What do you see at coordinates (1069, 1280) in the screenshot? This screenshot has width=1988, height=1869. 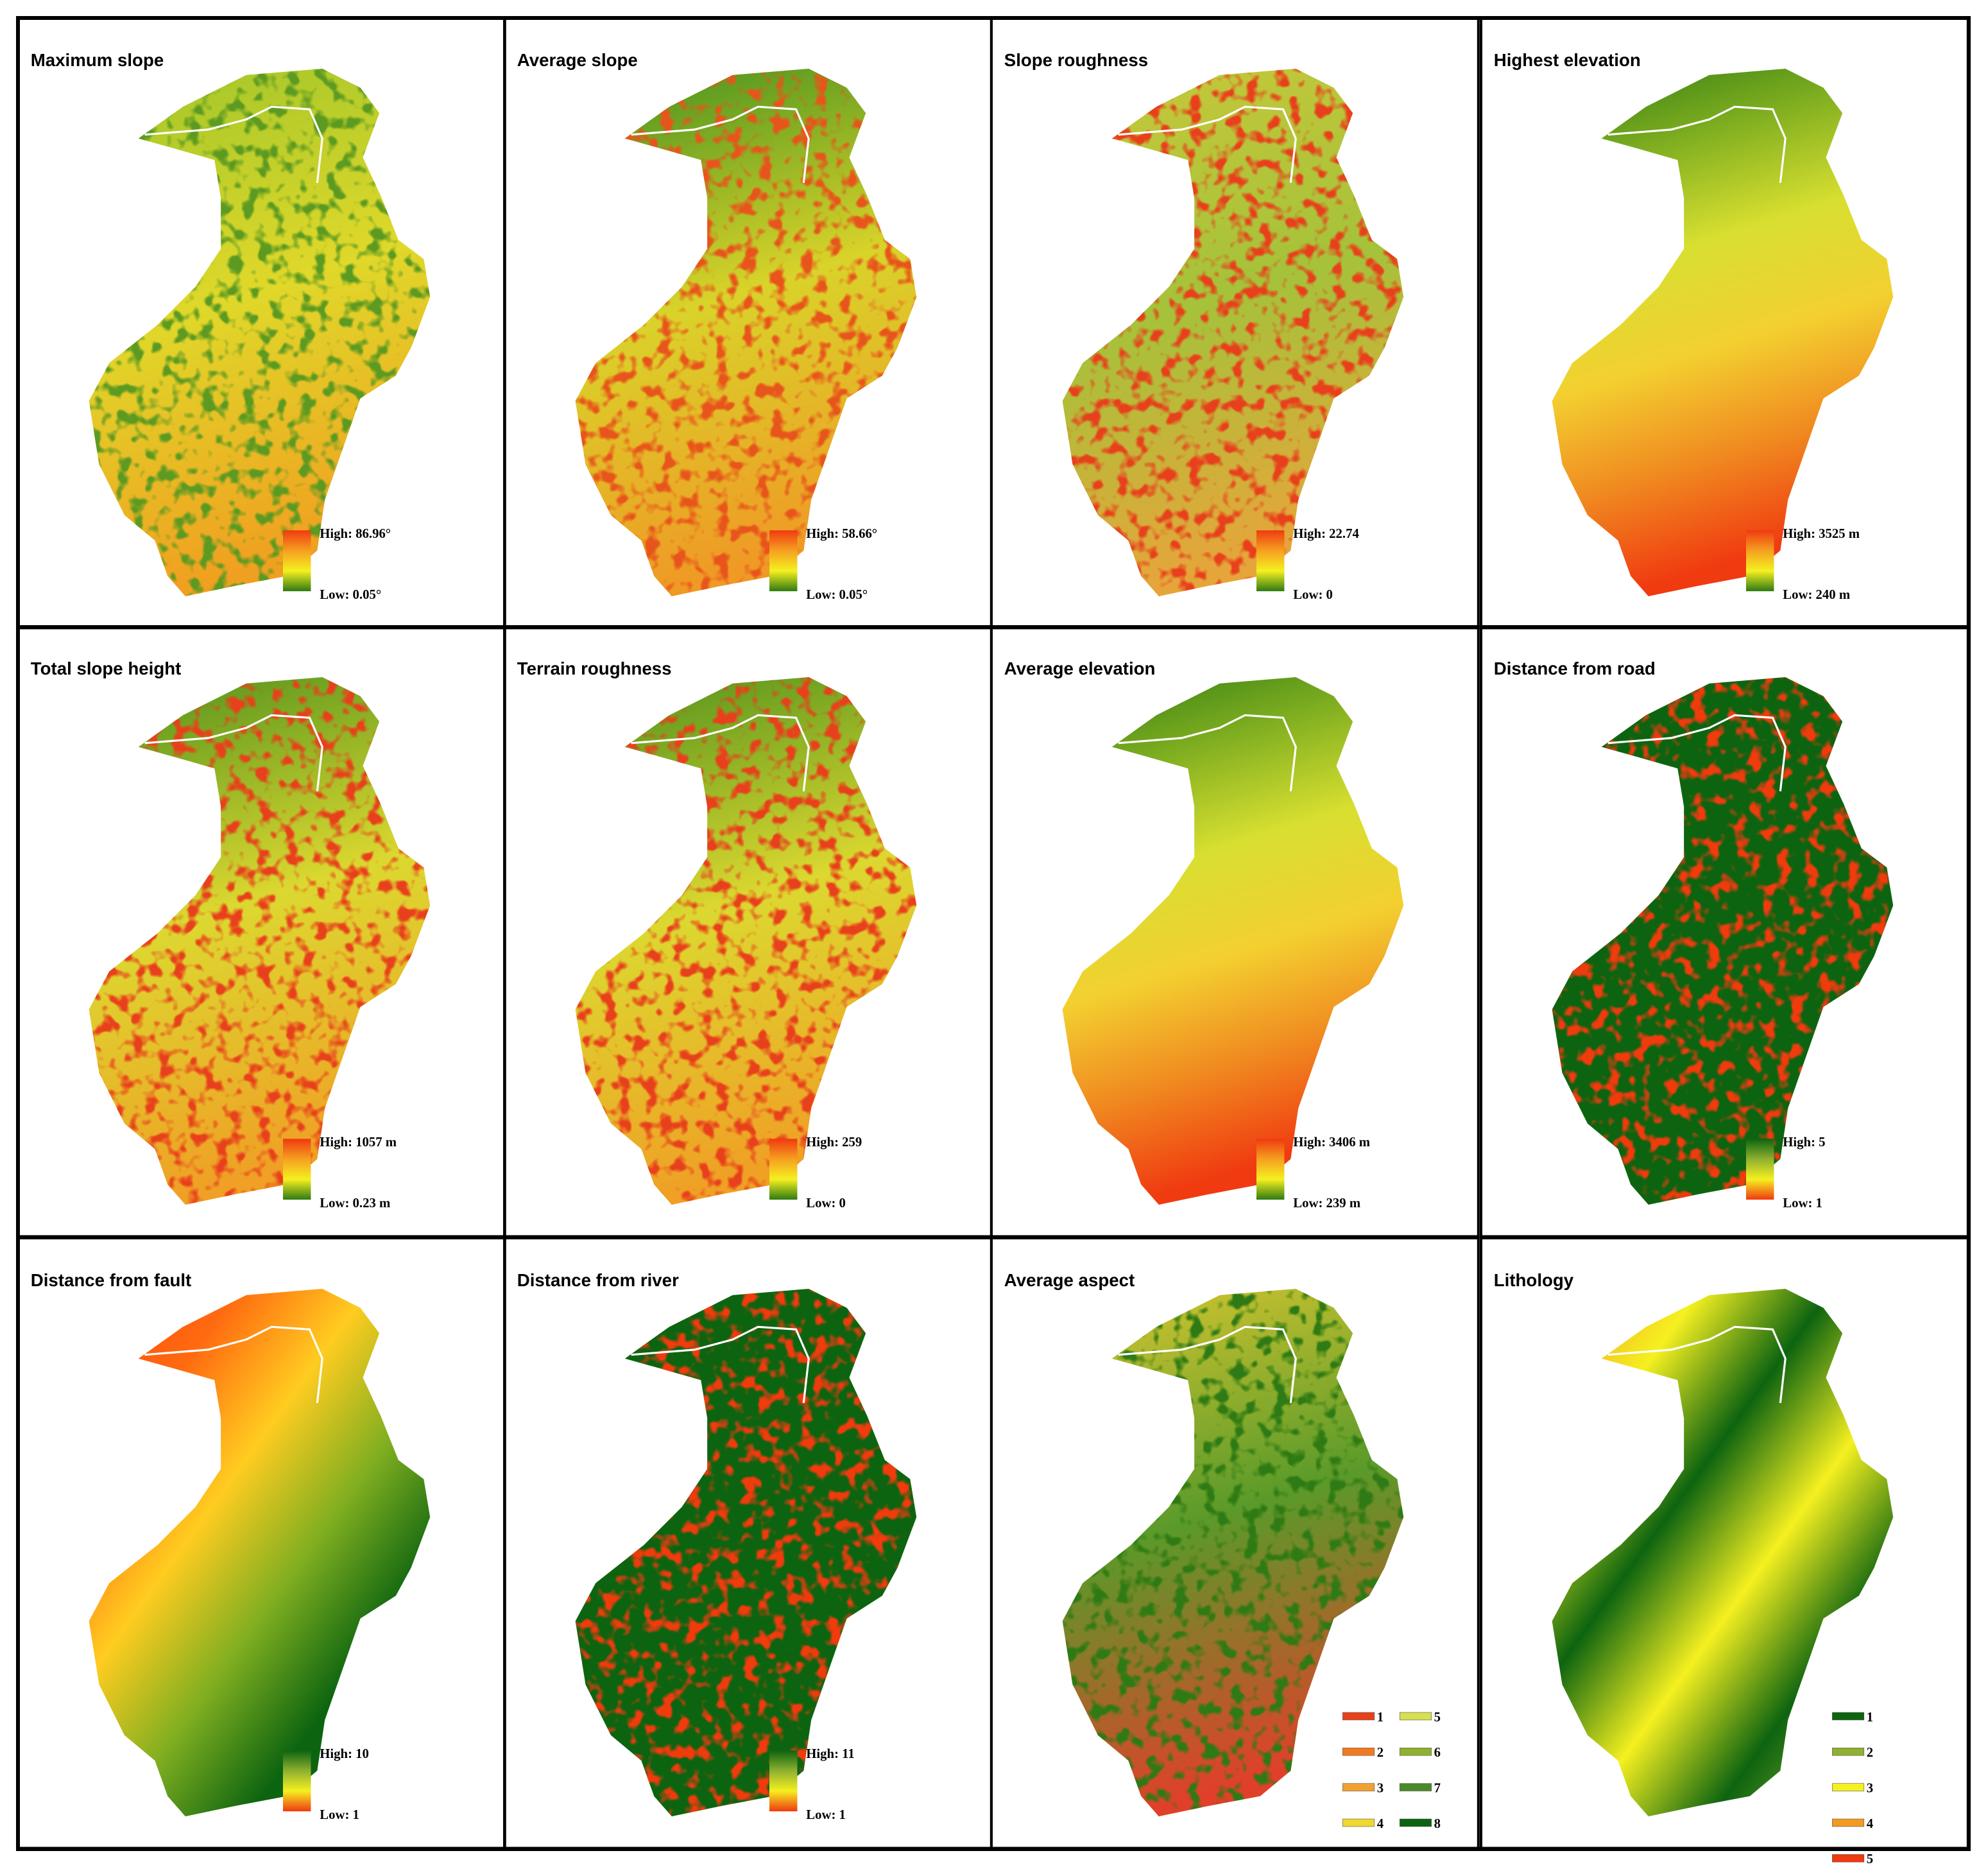 I see `panel-title: Average aspect` at bounding box center [1069, 1280].